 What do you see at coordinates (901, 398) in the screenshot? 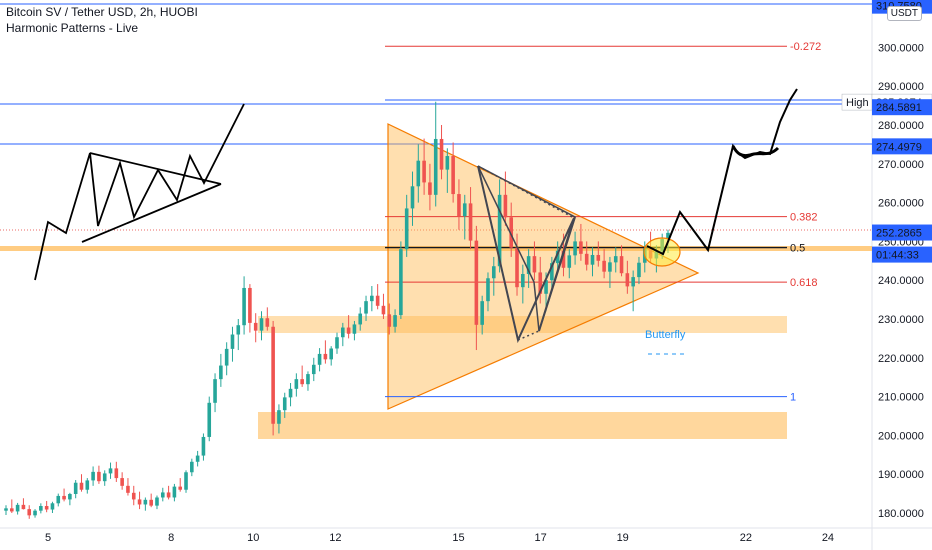
I see `y-tick-label: 210.0000` at bounding box center [901, 398].